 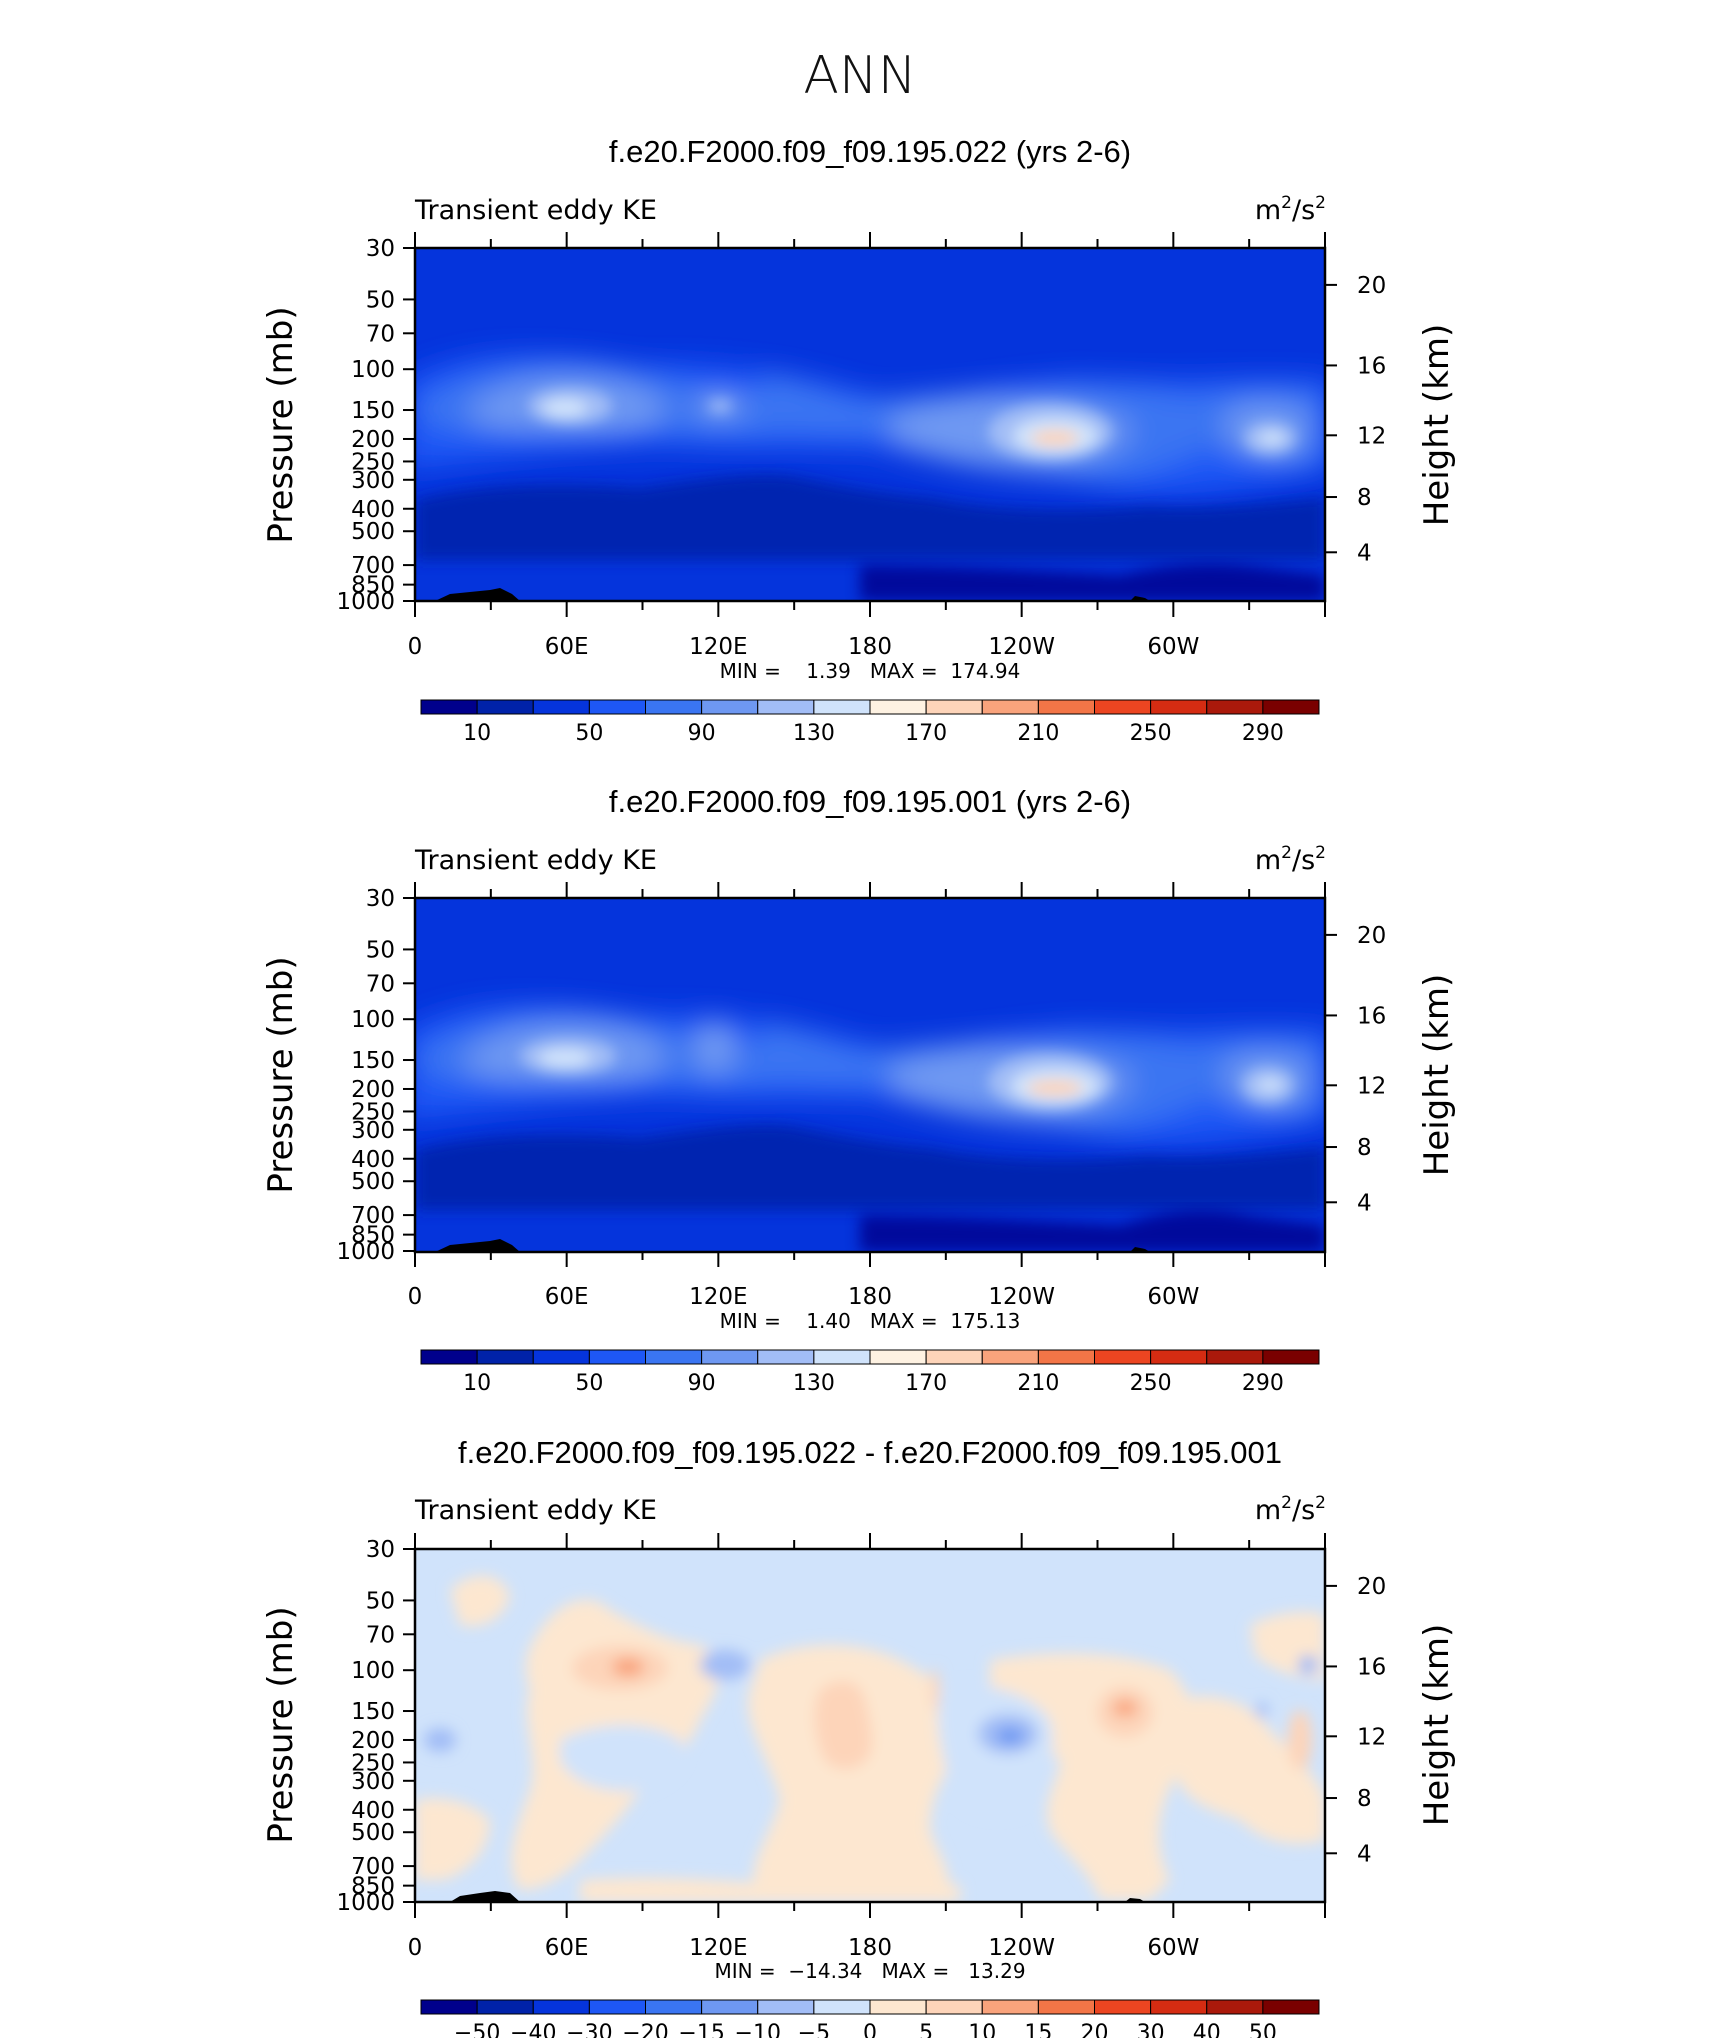 What do you see at coordinates (1303, 210) in the screenshot?
I see `units-denominator: /s` at bounding box center [1303, 210].